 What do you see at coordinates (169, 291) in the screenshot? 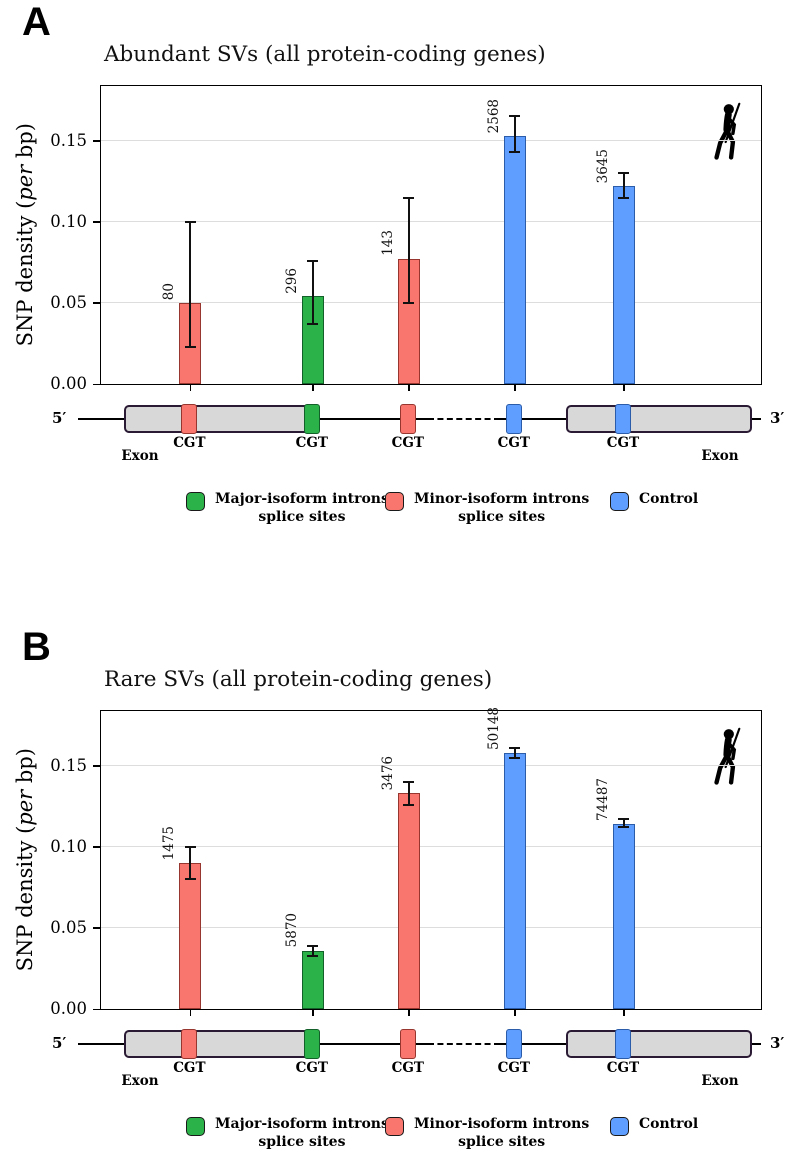
I see `bar-count: 80` at bounding box center [169, 291].